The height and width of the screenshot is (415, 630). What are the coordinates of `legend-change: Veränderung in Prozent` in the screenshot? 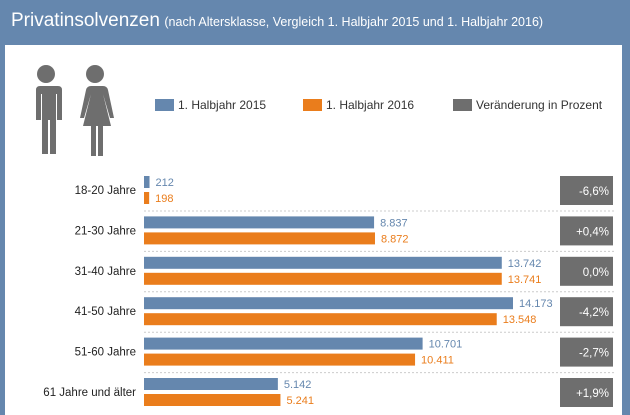 It's located at (527, 105).